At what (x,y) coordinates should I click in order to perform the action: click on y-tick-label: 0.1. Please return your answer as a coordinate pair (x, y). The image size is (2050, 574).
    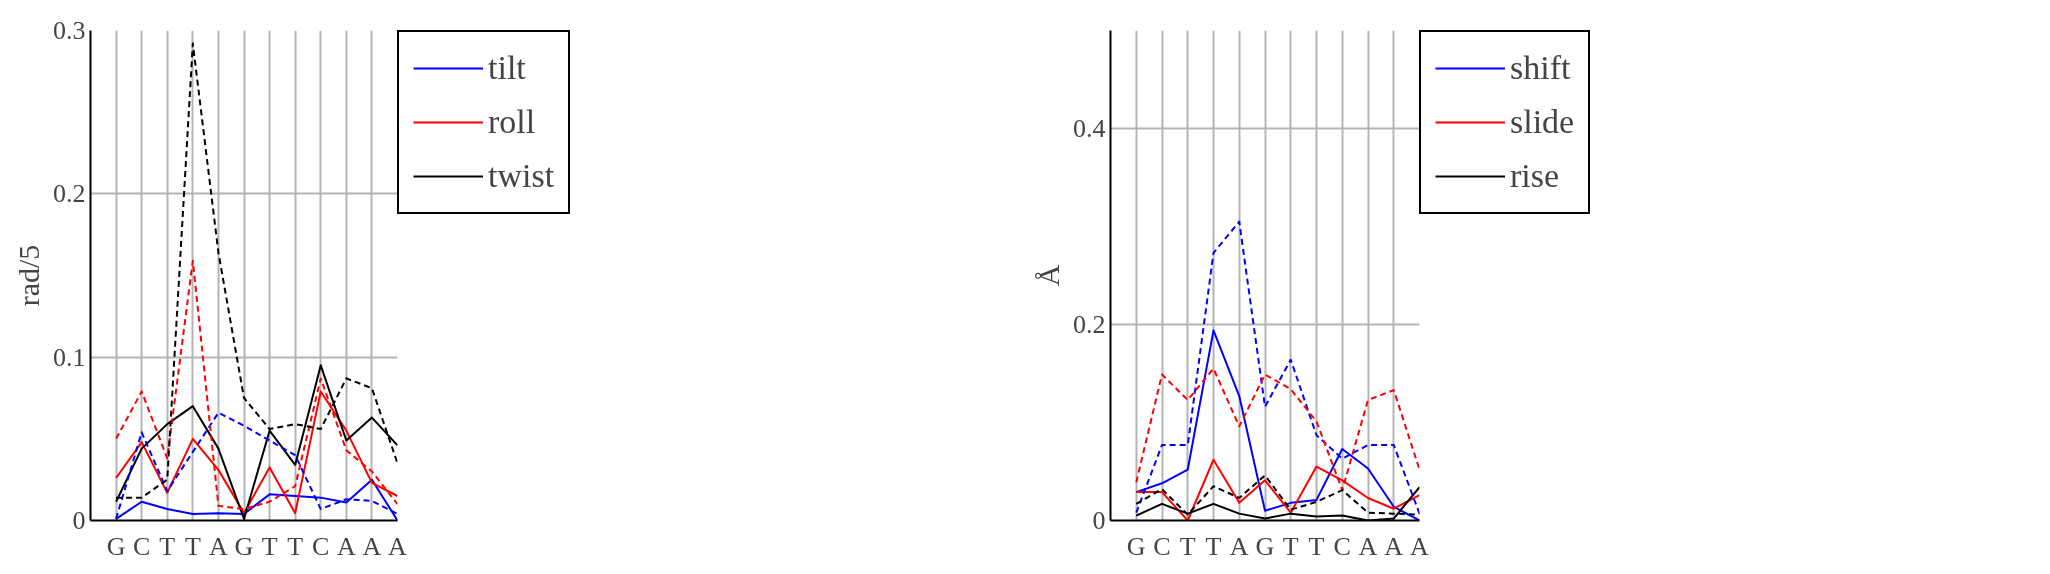
    Looking at the image, I should click on (69, 357).